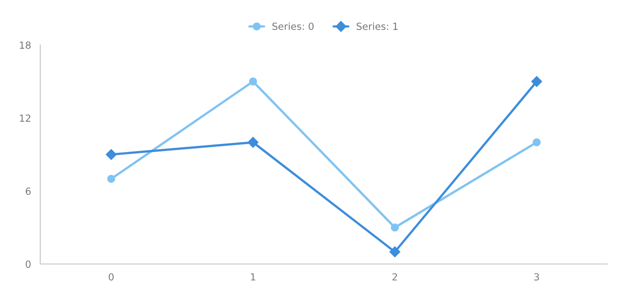 This screenshot has height=300, width=620. I want to click on y-tick-label: 12, so click(25, 118).